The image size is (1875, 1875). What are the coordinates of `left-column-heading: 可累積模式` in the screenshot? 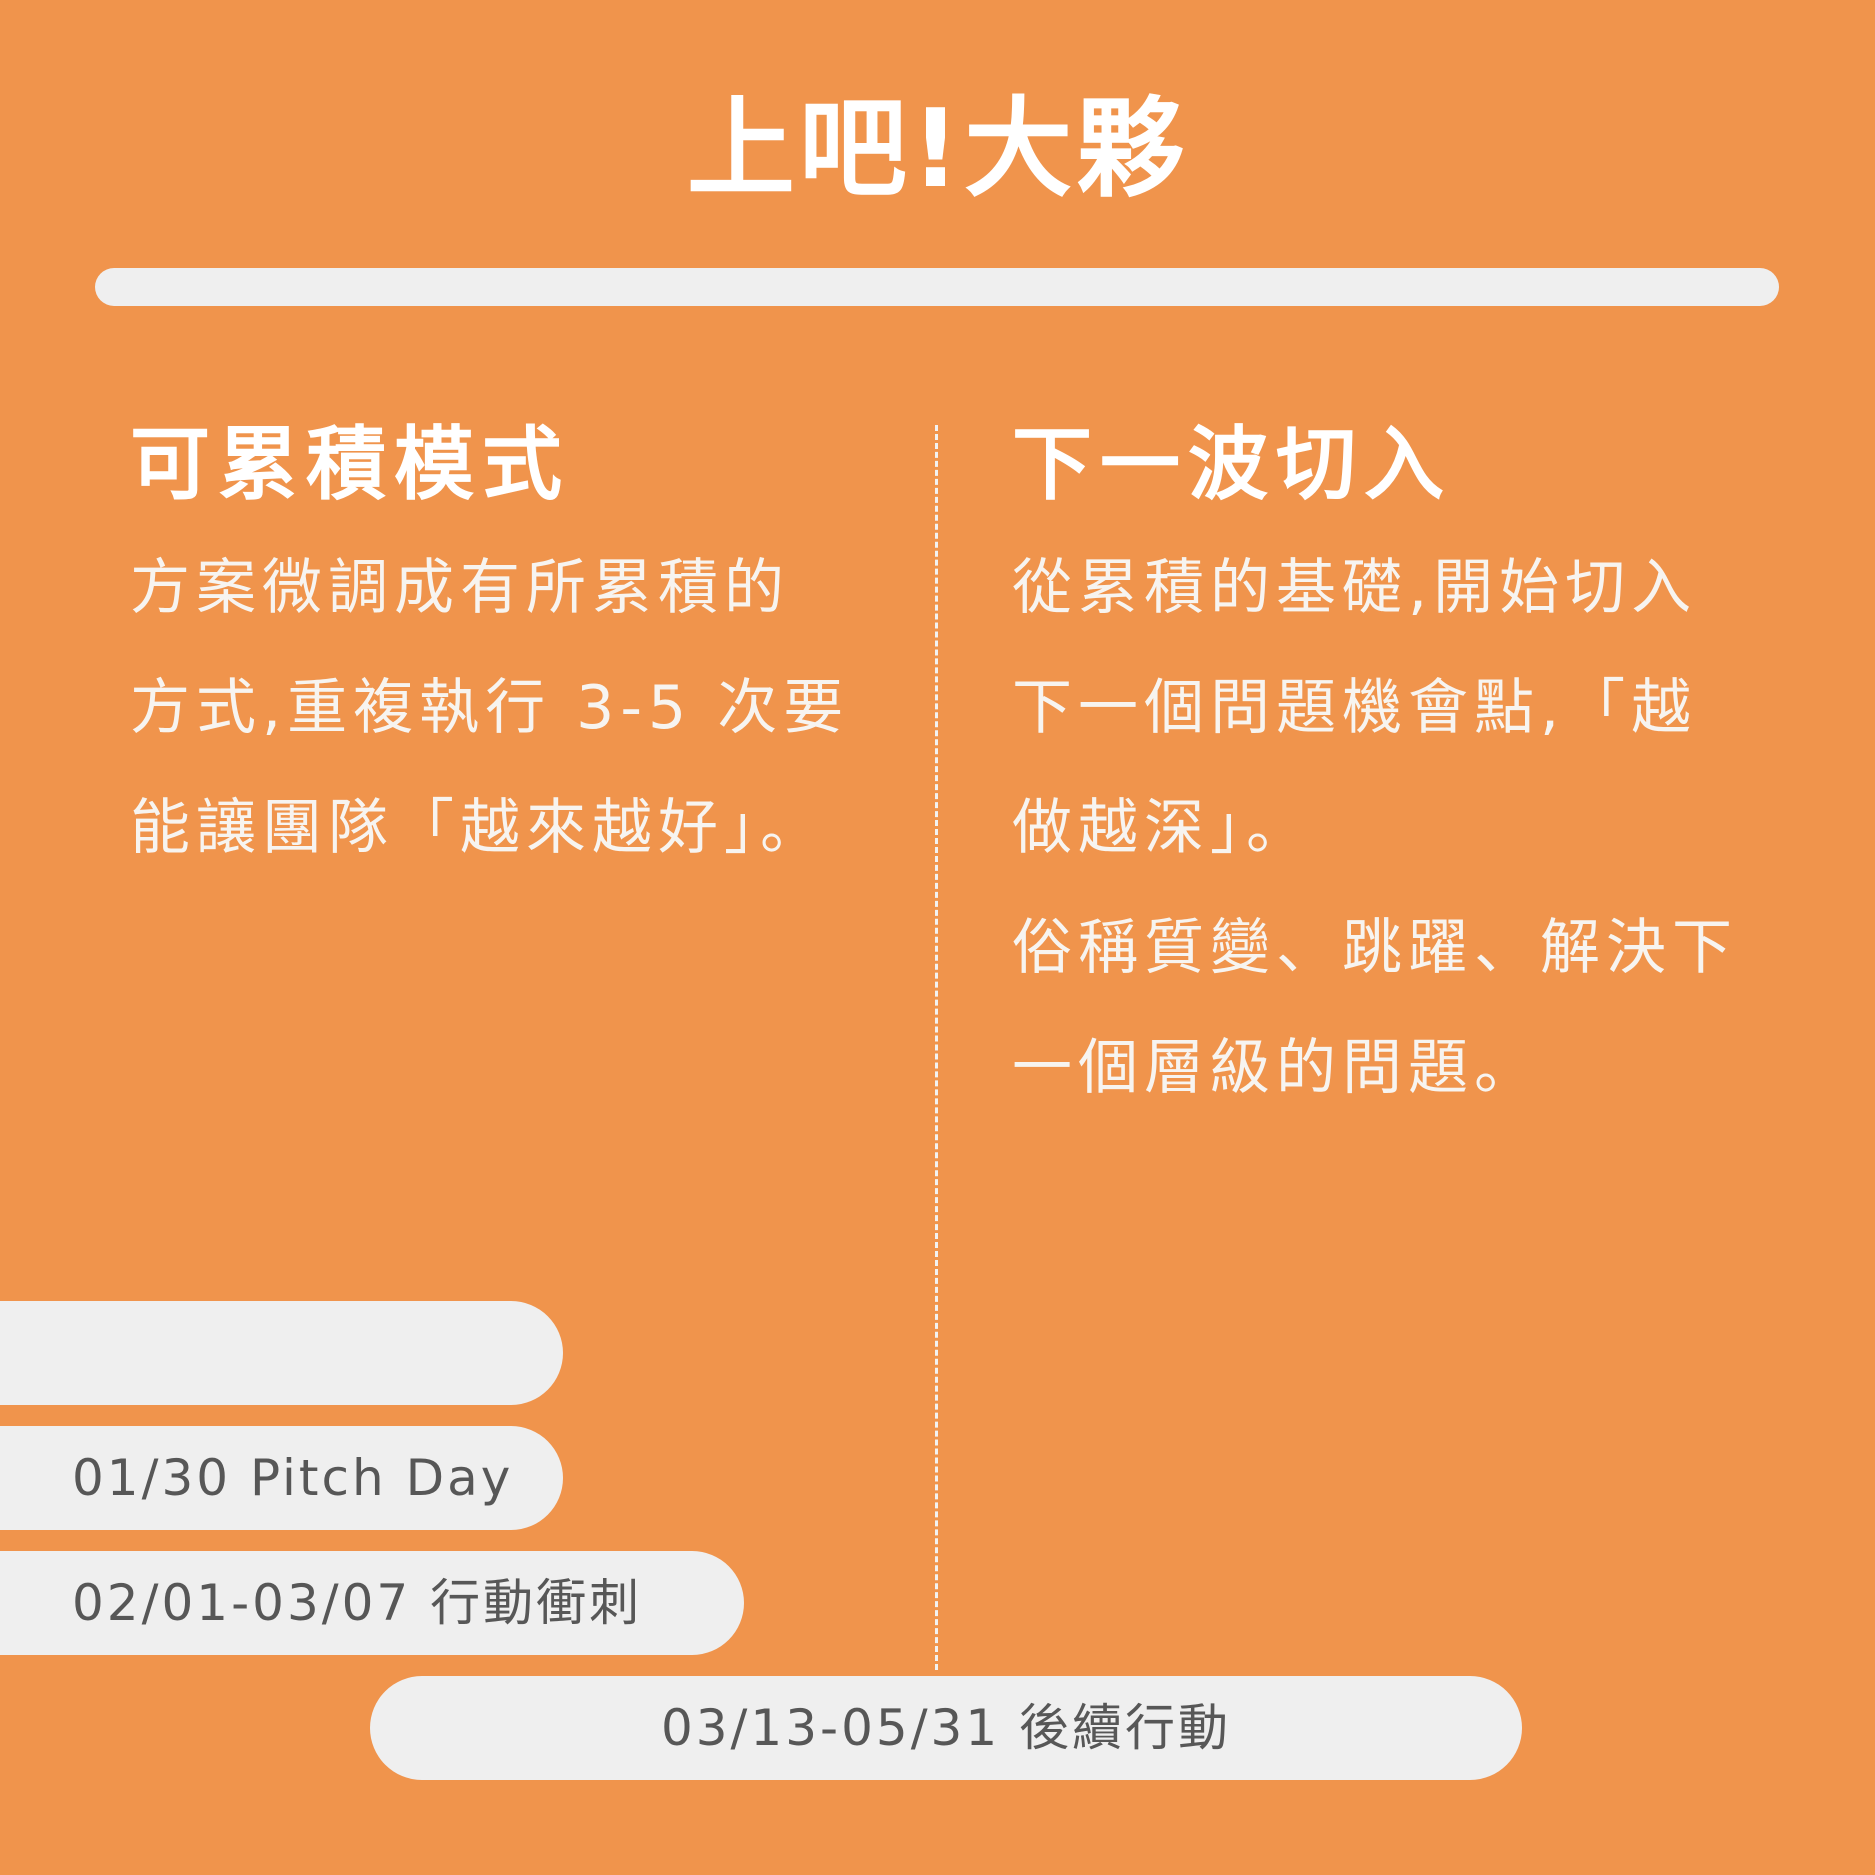 It's located at (350, 464).